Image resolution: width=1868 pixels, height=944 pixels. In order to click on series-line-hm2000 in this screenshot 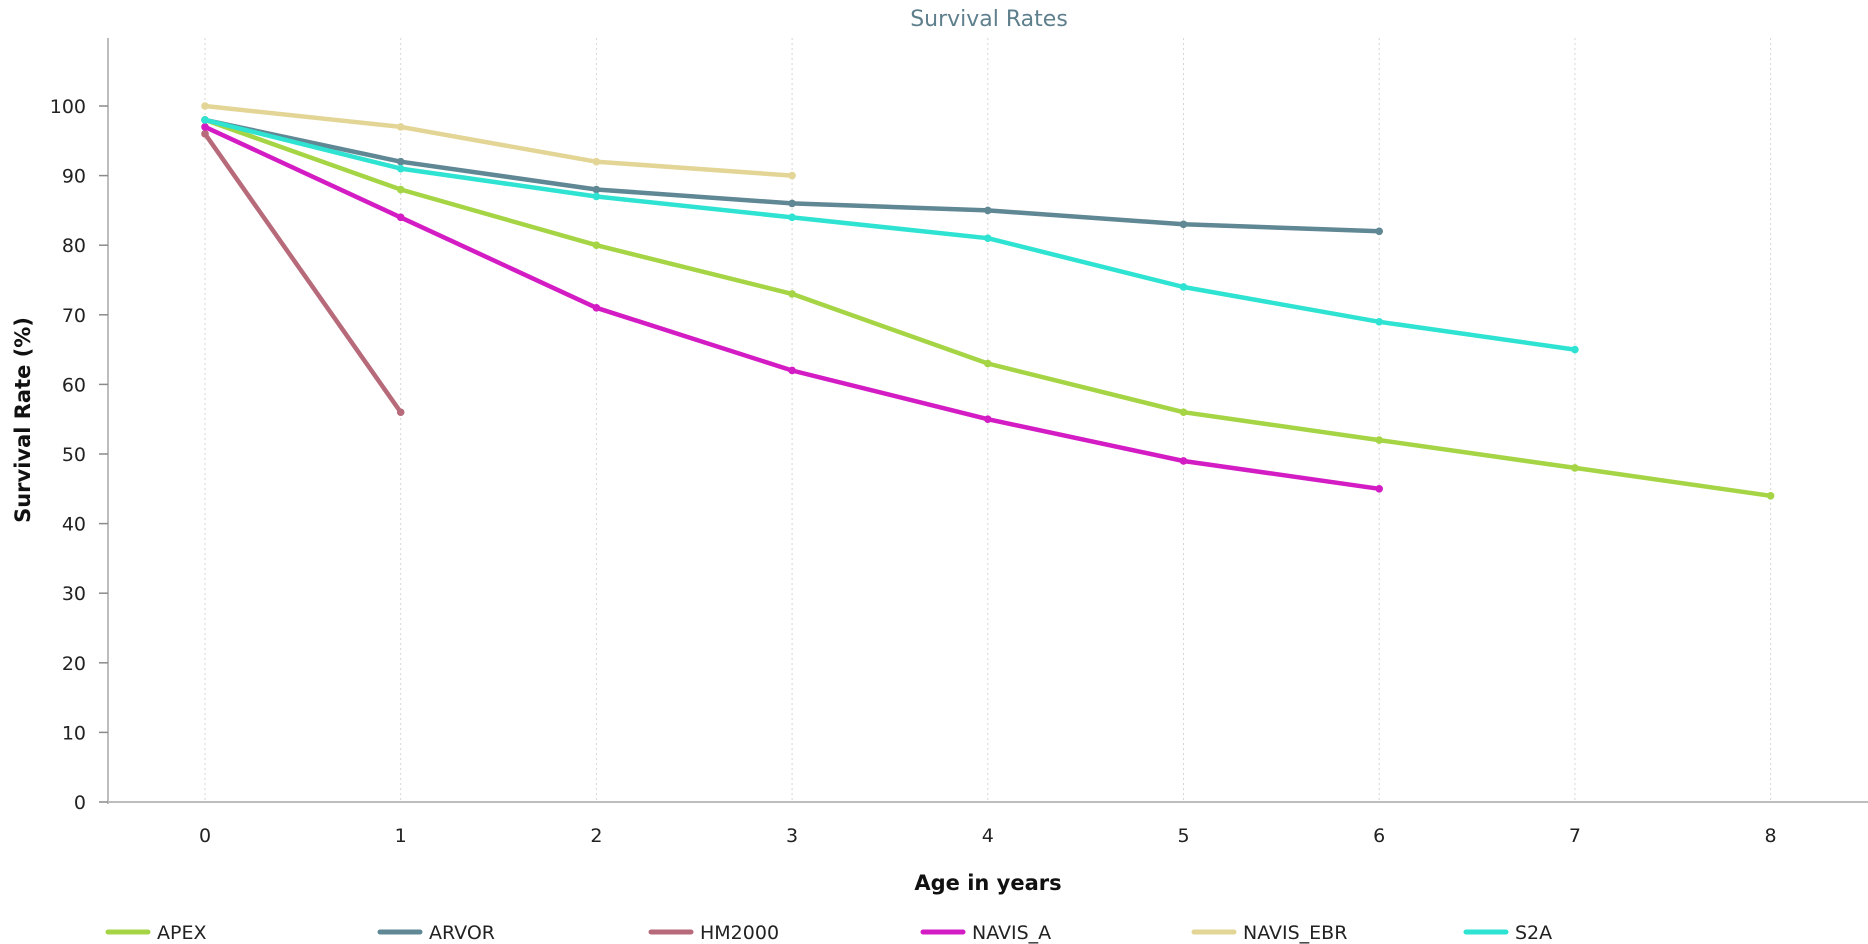, I will do `click(302, 273)`.